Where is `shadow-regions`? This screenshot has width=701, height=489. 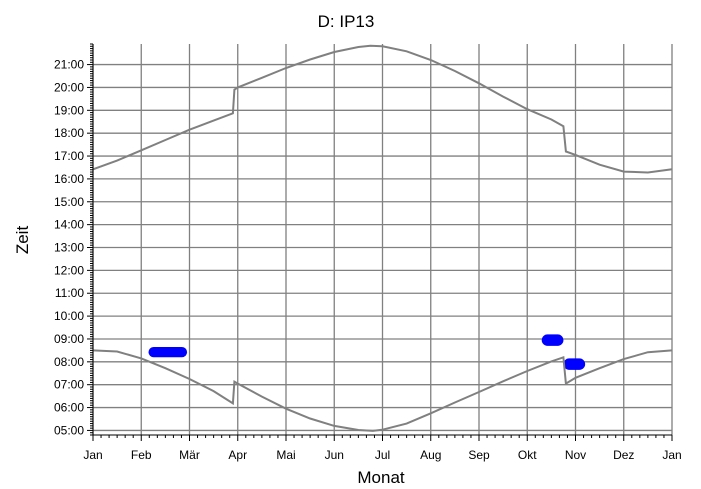
shadow-regions is located at coordinates (367, 352).